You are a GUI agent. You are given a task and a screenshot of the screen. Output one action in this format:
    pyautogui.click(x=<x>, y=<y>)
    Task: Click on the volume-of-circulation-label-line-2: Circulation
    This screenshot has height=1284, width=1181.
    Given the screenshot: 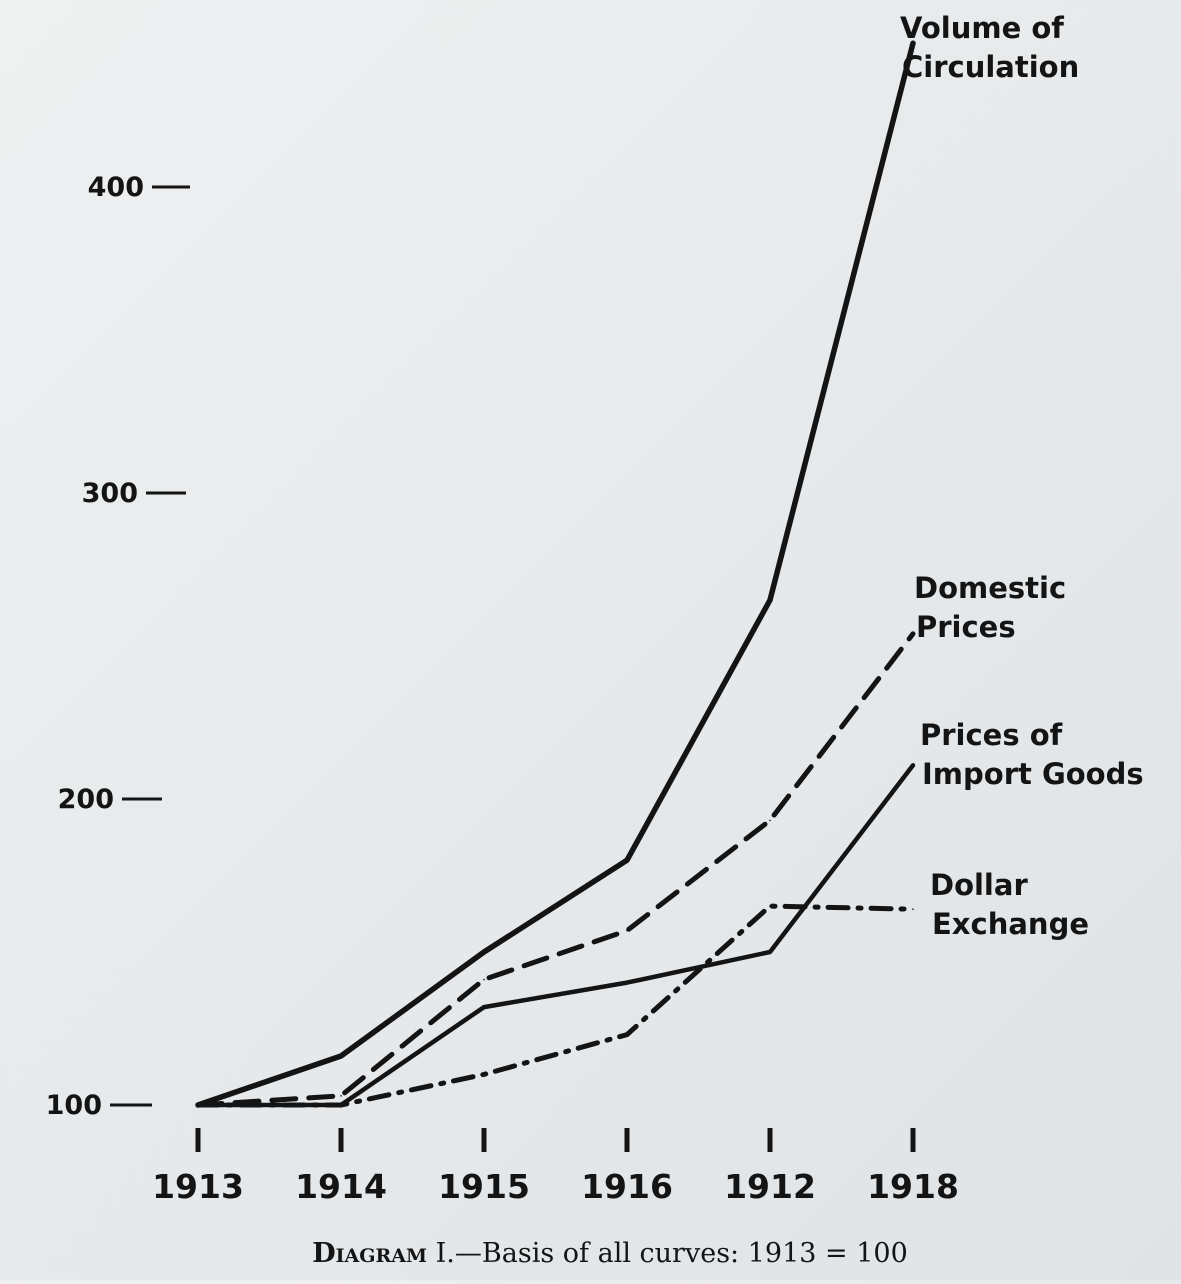 What is the action you would take?
    pyautogui.click(x=990, y=67)
    